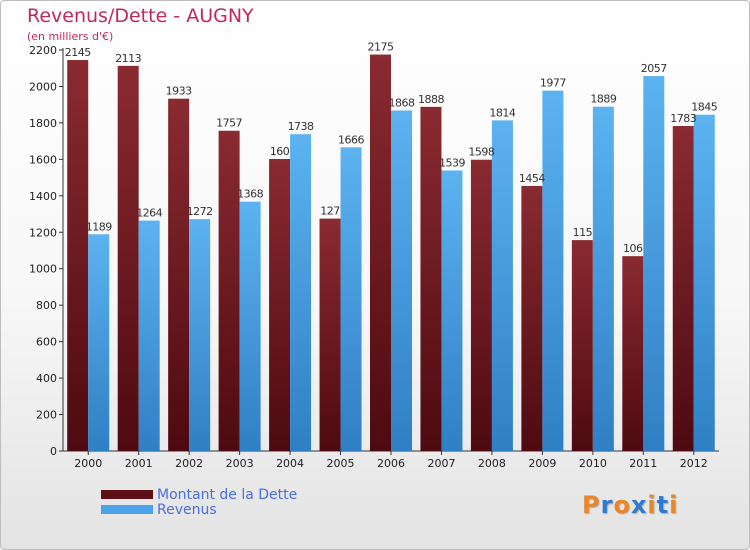 The height and width of the screenshot is (550, 750). I want to click on data-label-revenus: 1264, so click(149, 213).